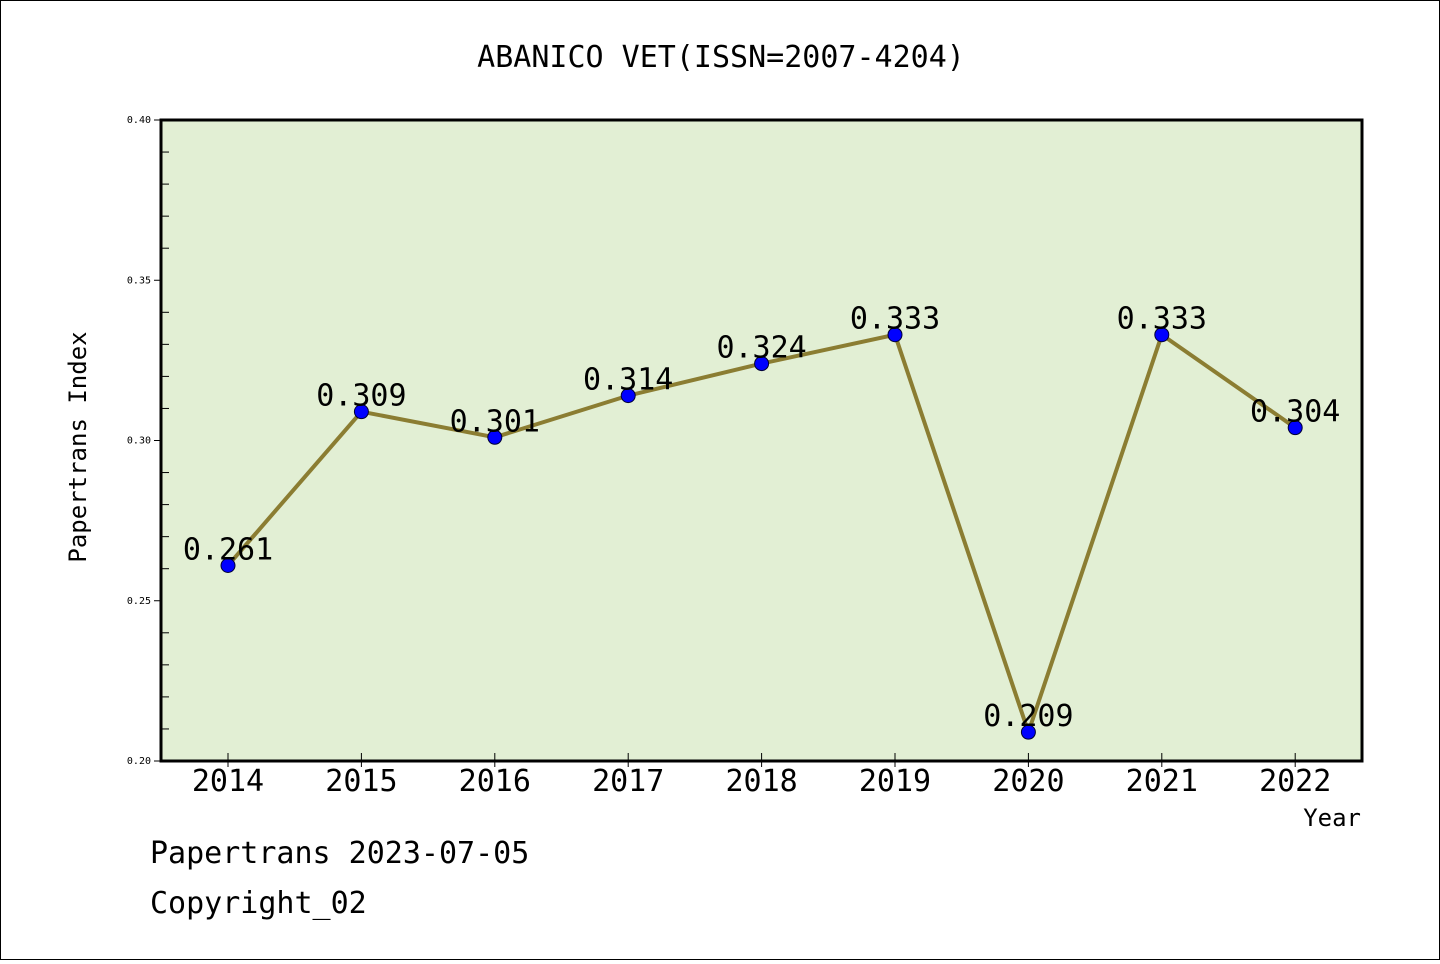 This screenshot has height=964, width=1440. Describe the element at coordinates (895, 781) in the screenshot. I see `x-tick-label: 2019` at that location.